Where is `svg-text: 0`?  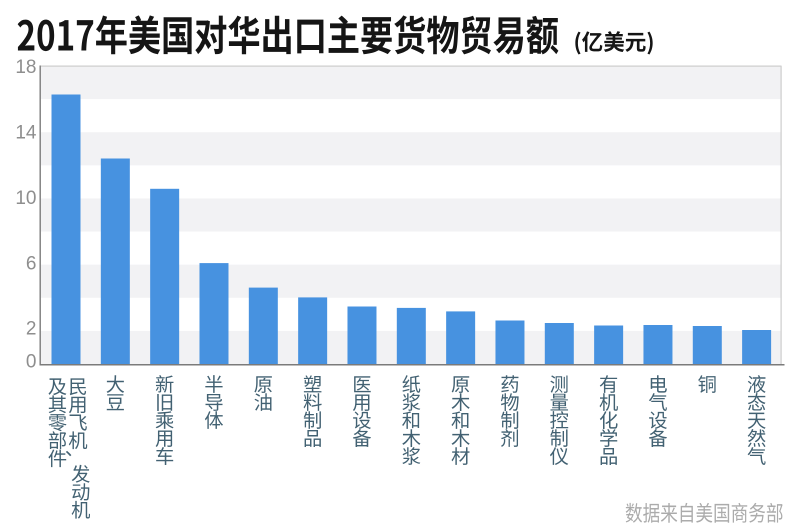 svg-text: 0 is located at coordinates (31, 361).